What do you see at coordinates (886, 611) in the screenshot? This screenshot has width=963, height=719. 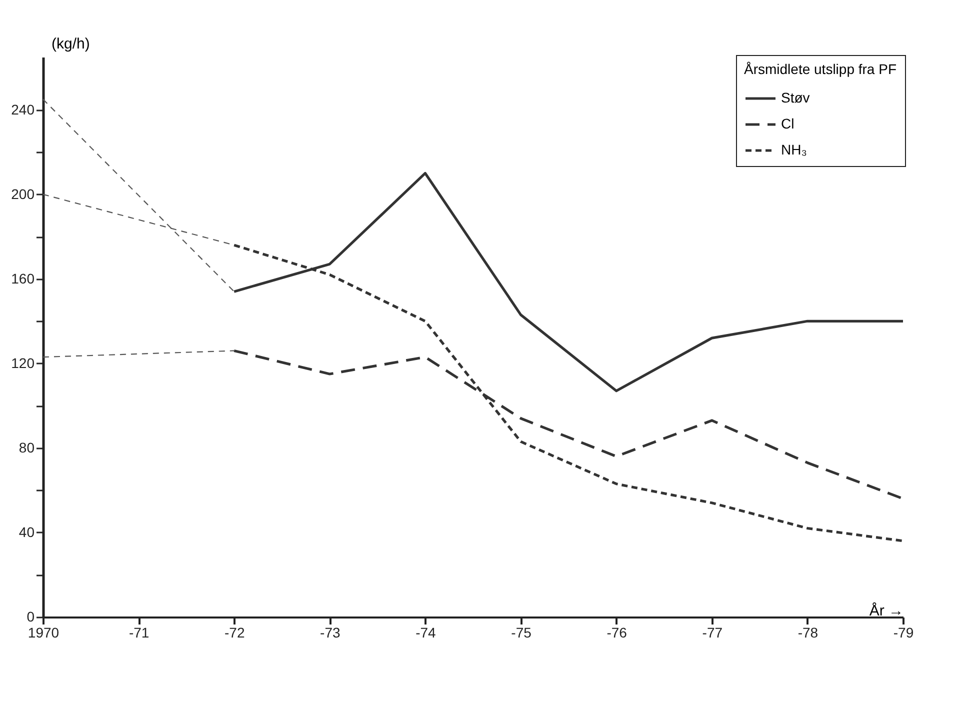 I see `x-axis-title: År →` at bounding box center [886, 611].